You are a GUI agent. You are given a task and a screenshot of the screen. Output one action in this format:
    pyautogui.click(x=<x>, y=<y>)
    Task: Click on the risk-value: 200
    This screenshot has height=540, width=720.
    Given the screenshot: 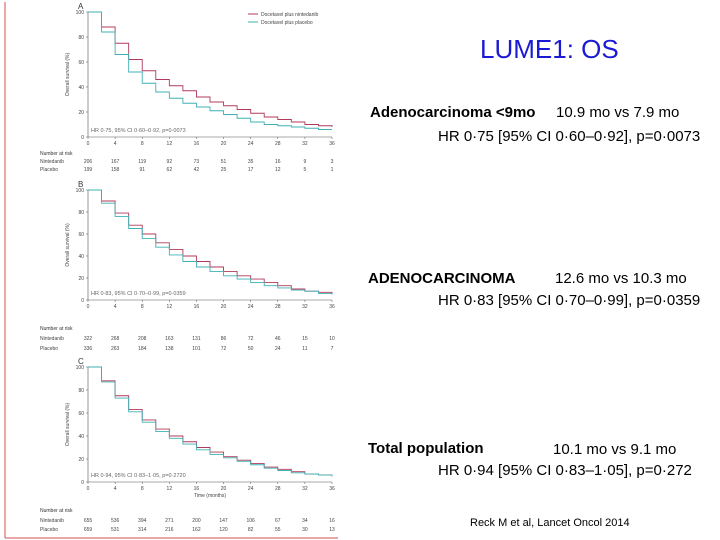 What is the action you would take?
    pyautogui.click(x=196, y=521)
    